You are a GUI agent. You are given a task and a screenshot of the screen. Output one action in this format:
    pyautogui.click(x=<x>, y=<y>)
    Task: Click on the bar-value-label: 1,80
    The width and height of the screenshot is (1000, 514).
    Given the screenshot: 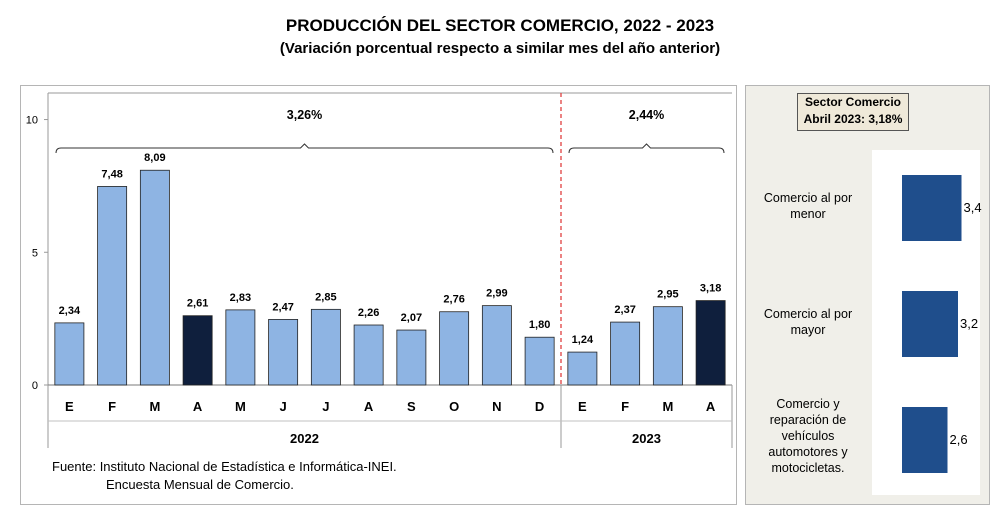 What is the action you would take?
    pyautogui.click(x=539, y=325)
    